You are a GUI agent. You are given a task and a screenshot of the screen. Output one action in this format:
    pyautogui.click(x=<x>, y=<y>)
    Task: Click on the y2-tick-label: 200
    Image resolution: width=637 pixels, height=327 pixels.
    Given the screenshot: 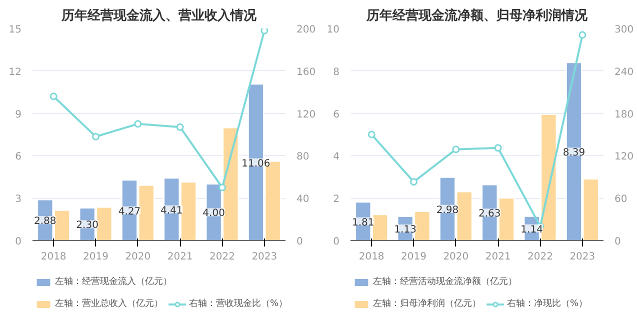 What is the action you would take?
    pyautogui.click(x=306, y=30)
    